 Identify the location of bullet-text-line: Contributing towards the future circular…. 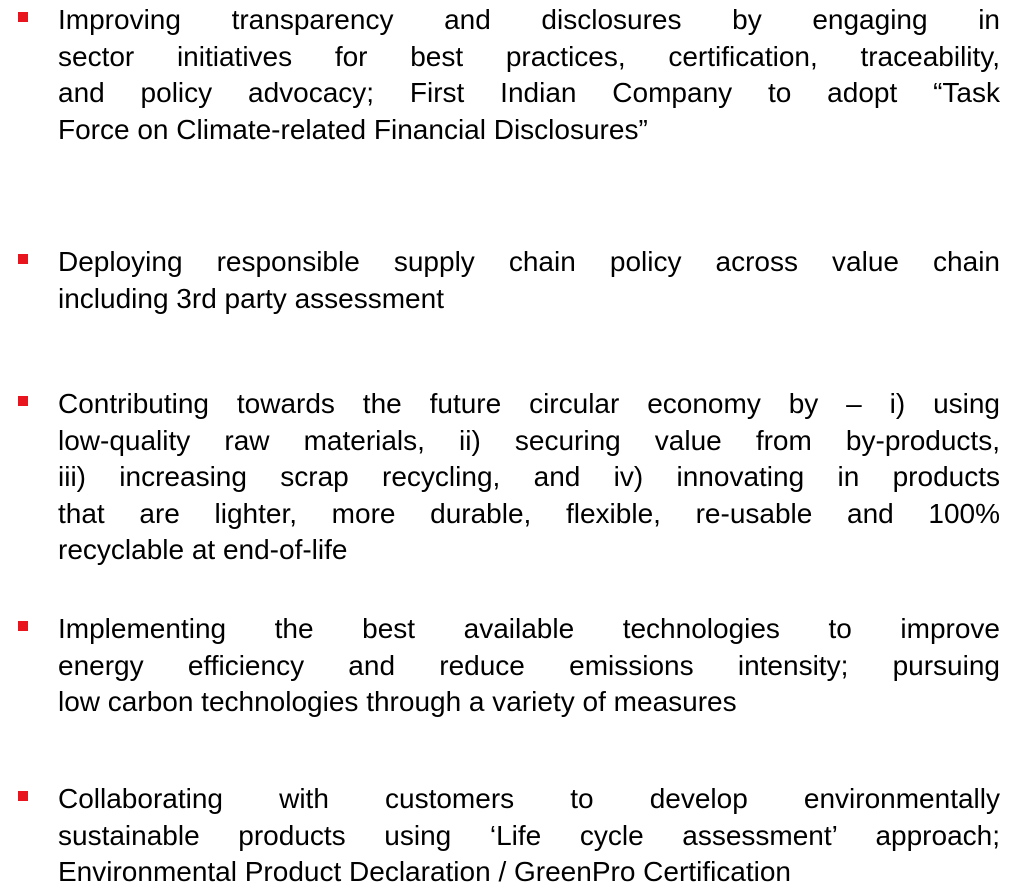
(529, 403).